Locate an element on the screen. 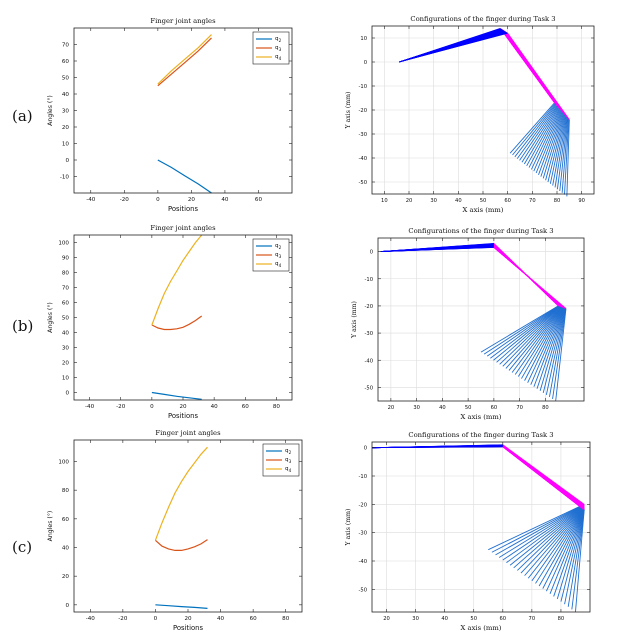 Image resolution: width=643 pixels, height=640 pixels. y-tick-label: -30 is located at coordinates (363, 534).